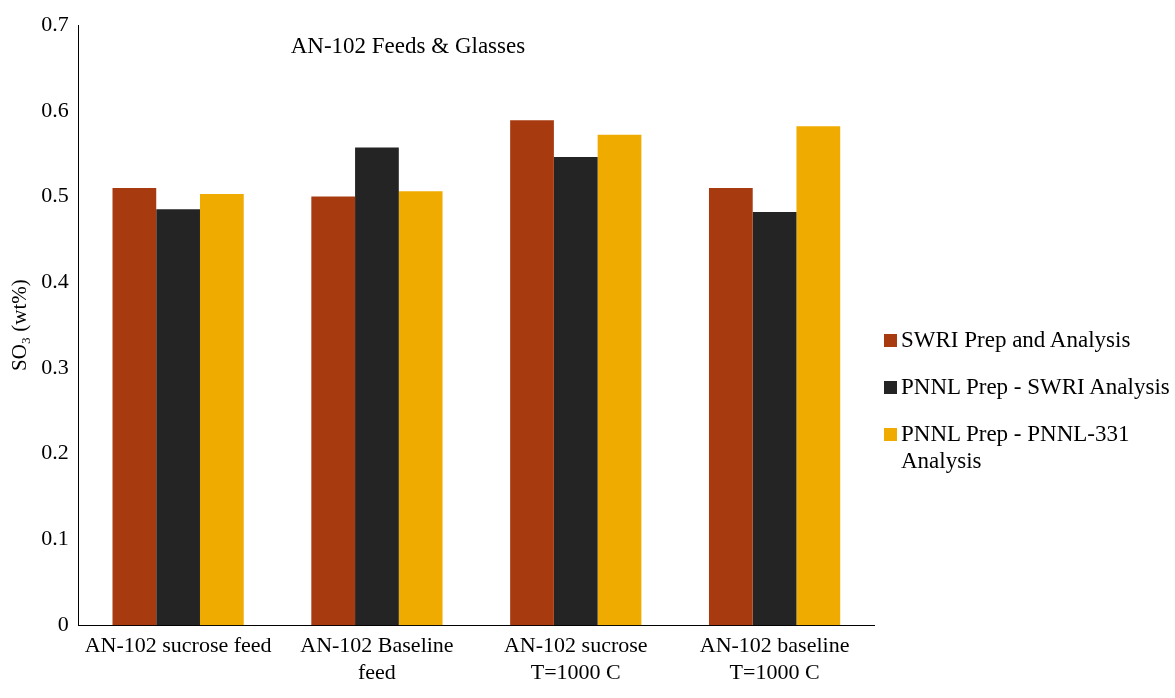 This screenshot has height=698, width=1175. I want to click on y-tick-label: 0.3, so click(55, 366).